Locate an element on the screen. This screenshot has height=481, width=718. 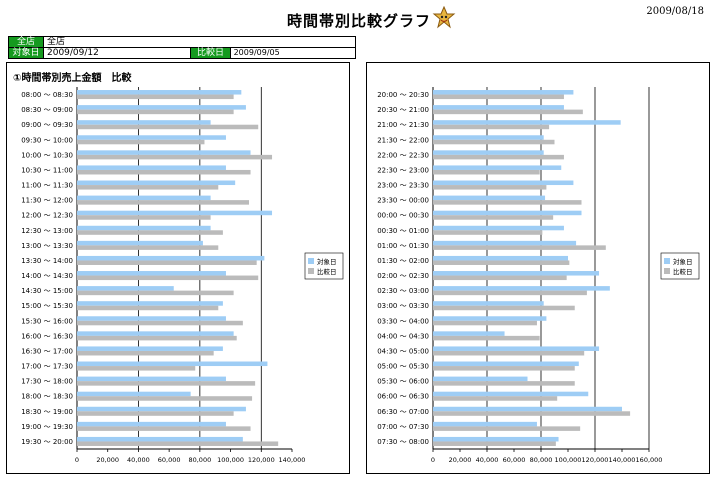
category-label: 12:00 ～ 12:30 is located at coordinates (47, 216).